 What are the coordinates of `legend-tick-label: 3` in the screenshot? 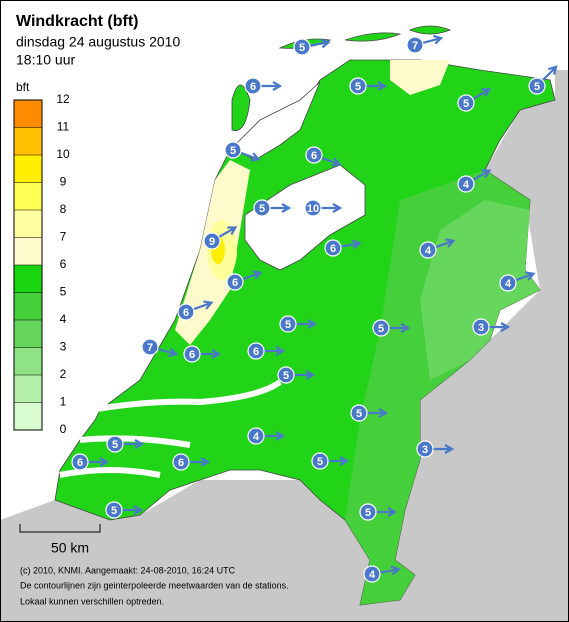 It's located at (63, 347).